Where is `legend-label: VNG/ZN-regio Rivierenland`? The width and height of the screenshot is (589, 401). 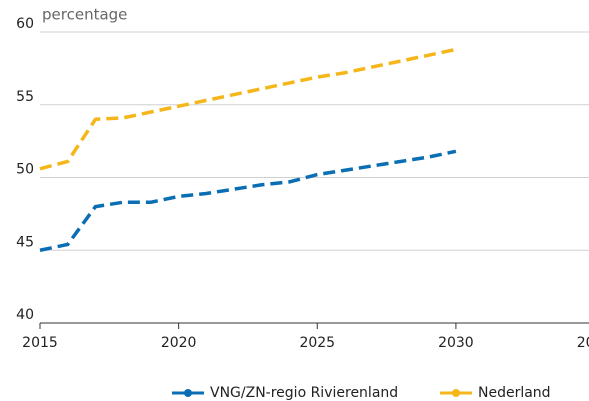 legend-label: VNG/ZN-regio Rivierenland is located at coordinates (304, 393).